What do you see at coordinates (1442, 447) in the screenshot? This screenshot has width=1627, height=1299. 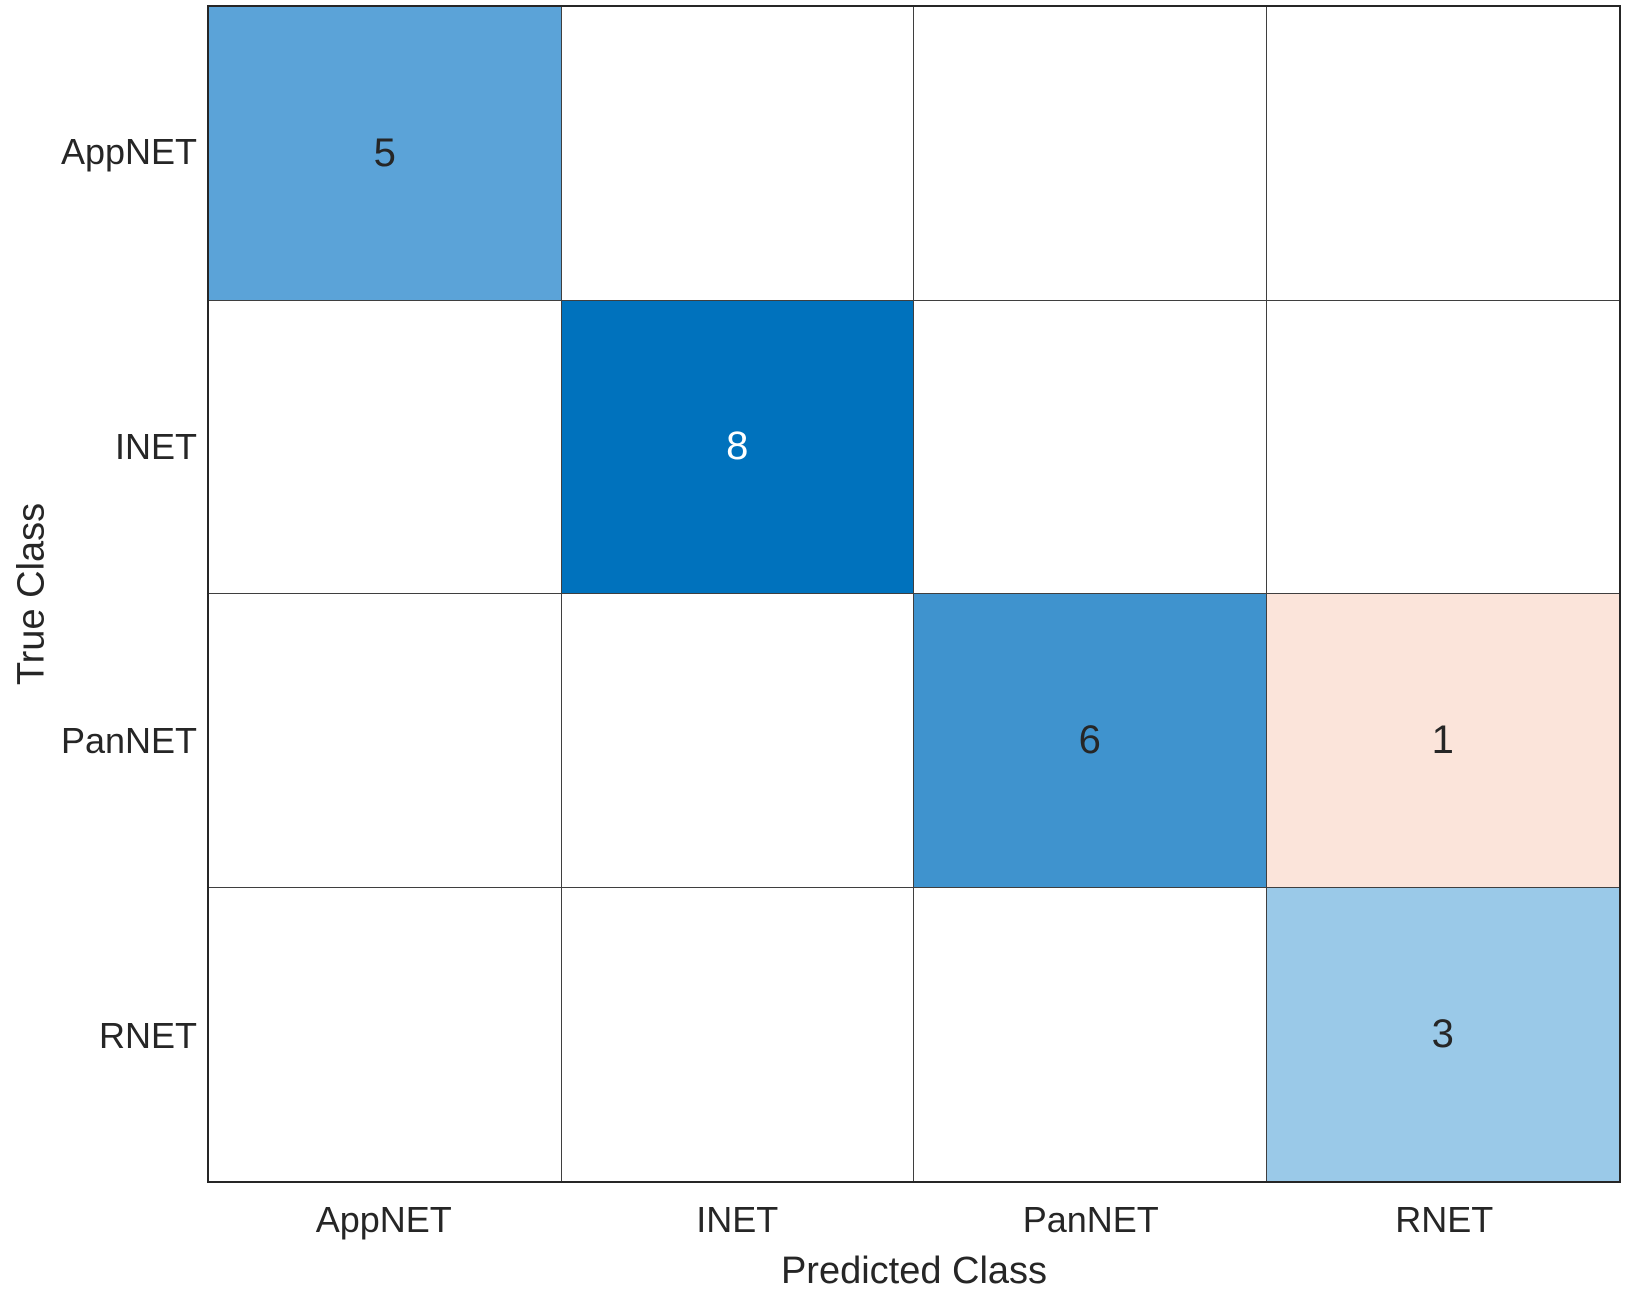 I see `matrix-cell-INET-RNET` at bounding box center [1442, 447].